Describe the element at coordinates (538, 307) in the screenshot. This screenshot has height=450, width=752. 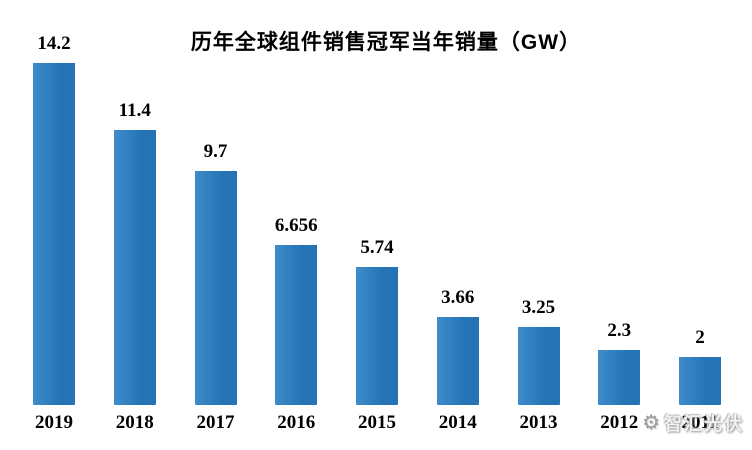
I see `bar-value-label: 3.25` at that location.